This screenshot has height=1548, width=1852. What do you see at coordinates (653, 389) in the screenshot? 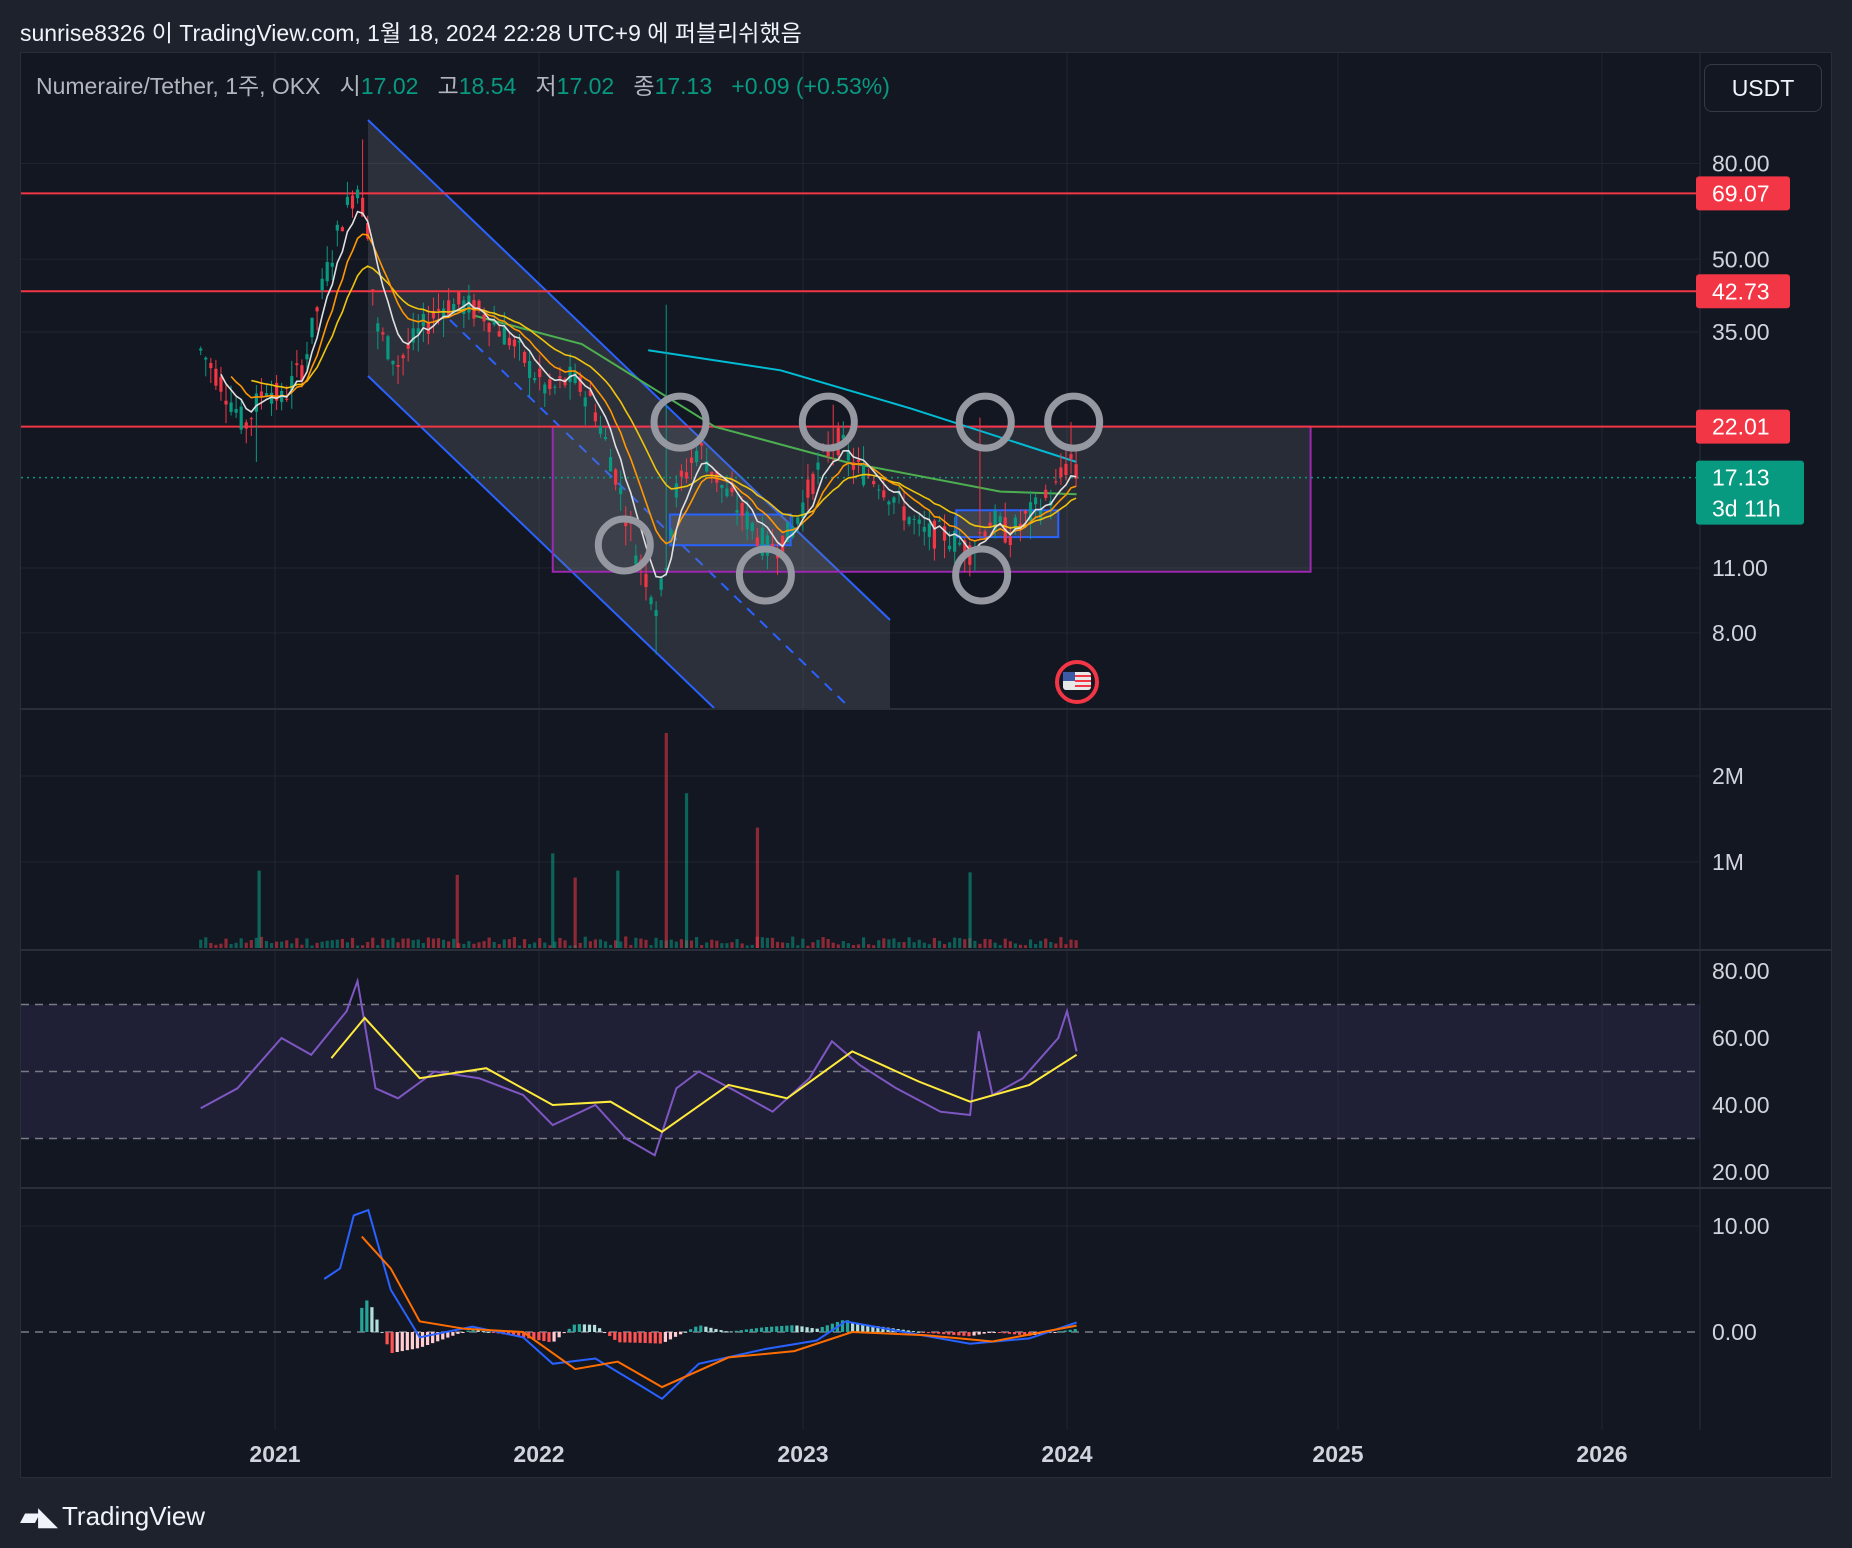
I see `ema-mid-line` at bounding box center [653, 389].